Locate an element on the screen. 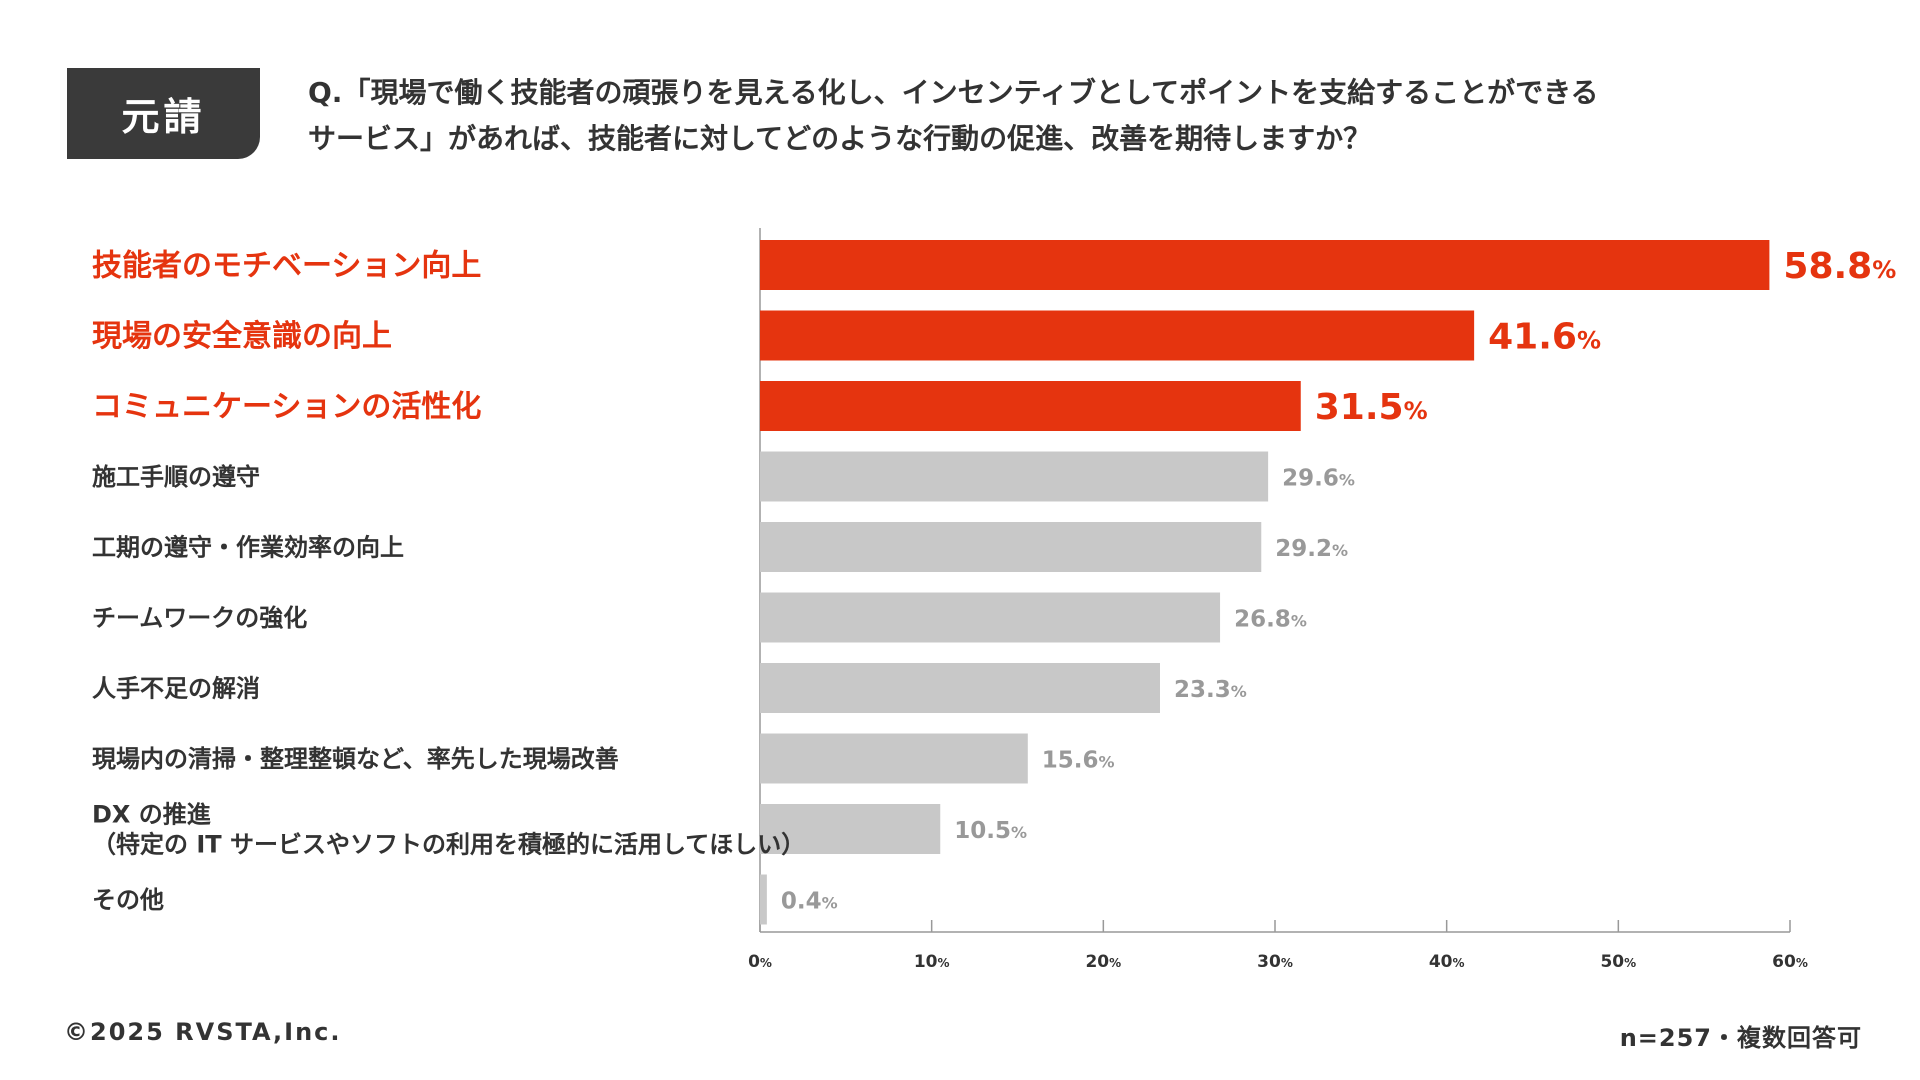 This screenshot has width=1920, height=1080. value-label: 26.8% is located at coordinates (1270, 620).